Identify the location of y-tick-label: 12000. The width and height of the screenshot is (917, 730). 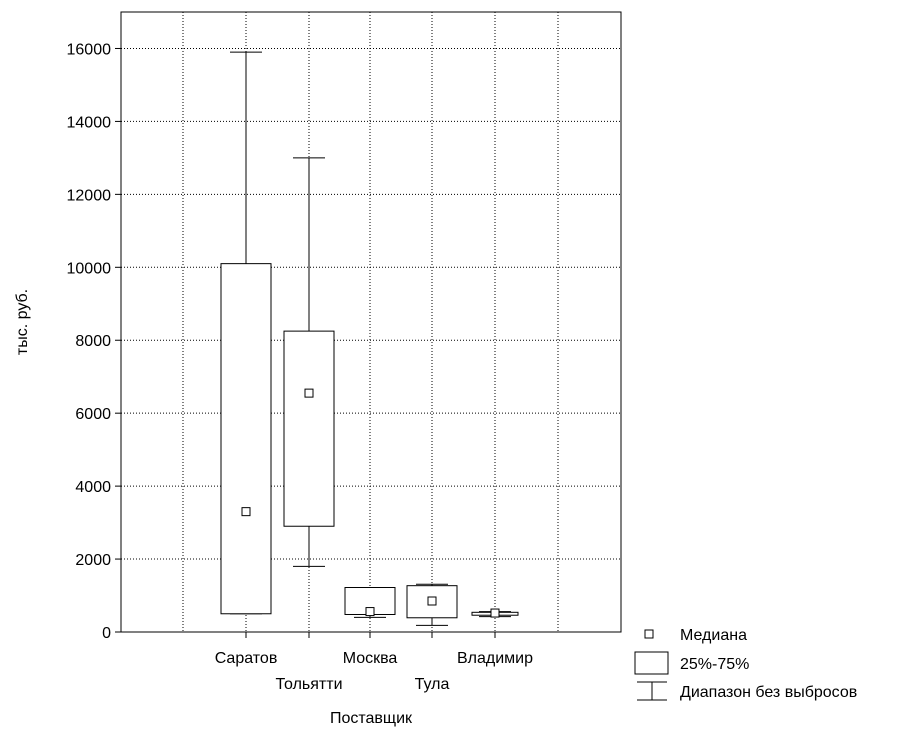
(89, 195).